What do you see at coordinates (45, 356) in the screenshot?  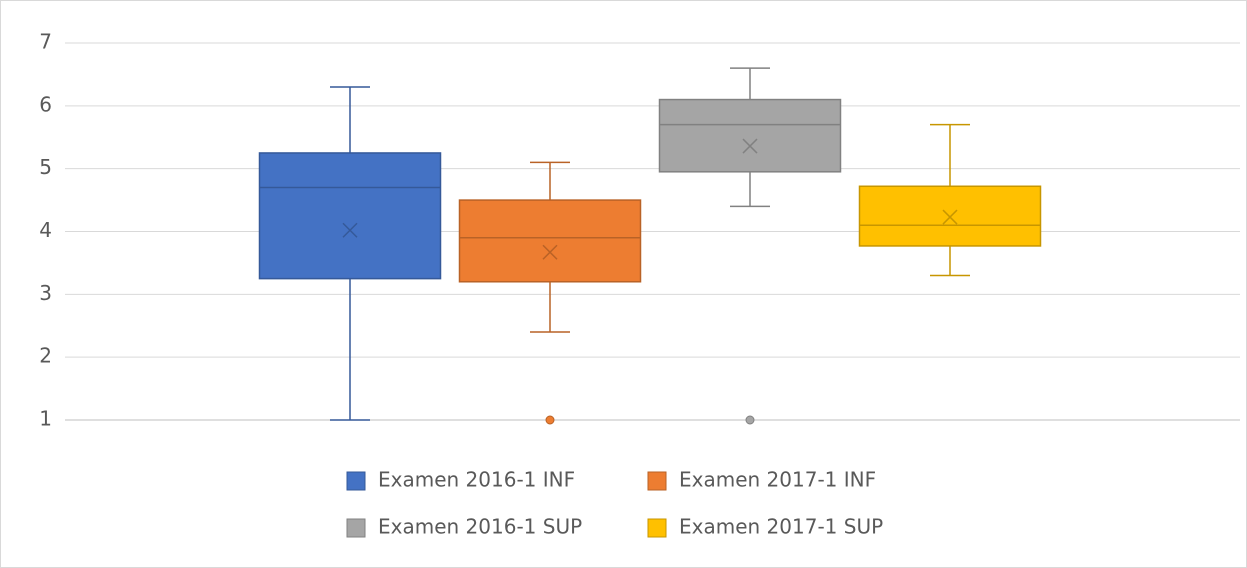 I see `y-tick-label: 2` at bounding box center [45, 356].